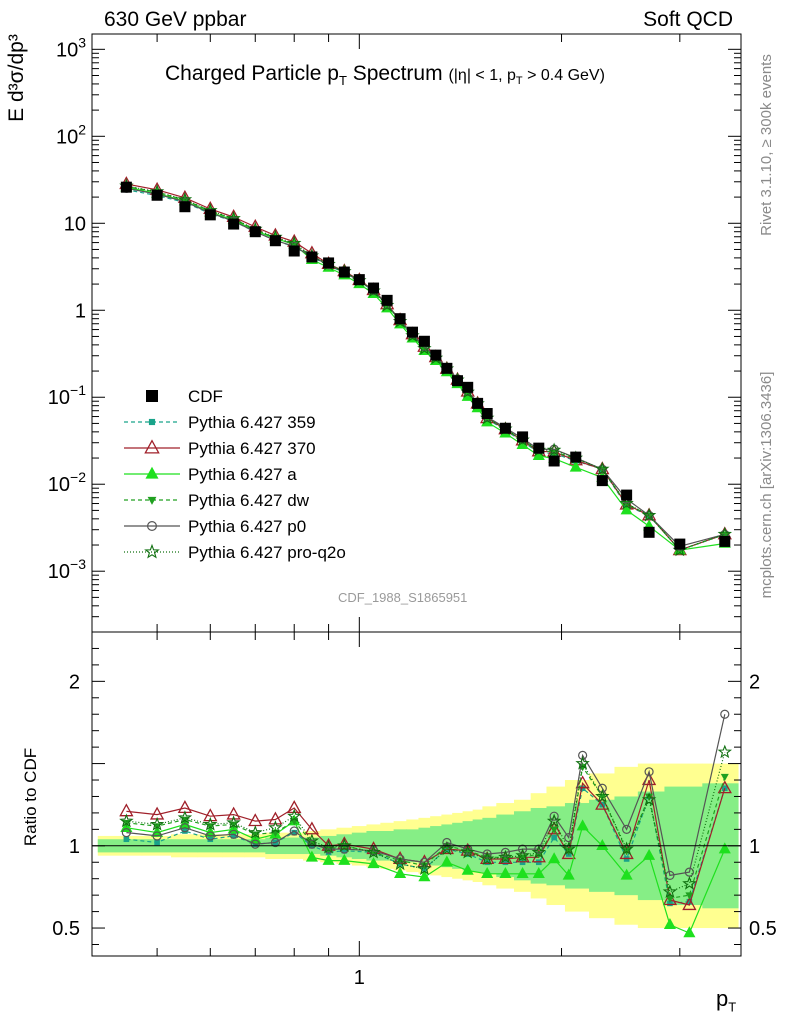 The width and height of the screenshot is (786, 1024). What do you see at coordinates (71, 47) in the screenshot?
I see `y-tick-label-main: 10³` at bounding box center [71, 47].